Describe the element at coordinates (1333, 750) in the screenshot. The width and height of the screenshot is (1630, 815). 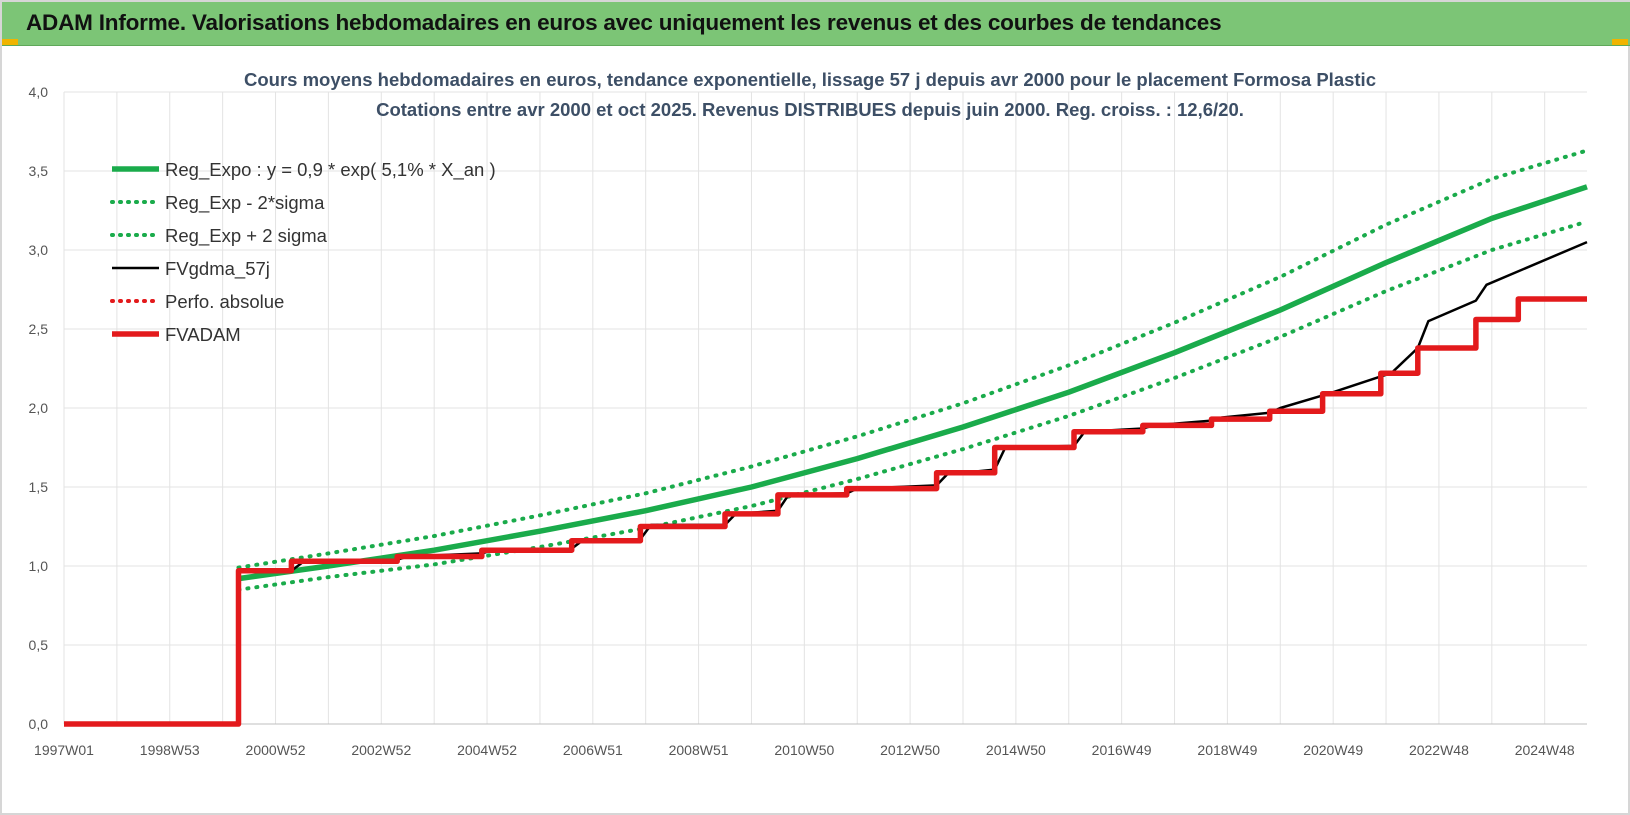
I see `x-tick-label: 2020W49` at that location.